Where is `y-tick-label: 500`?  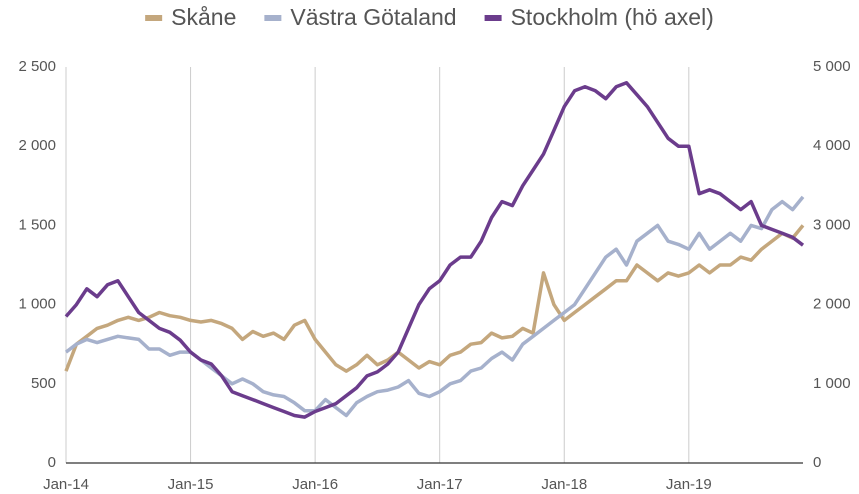
y-tick-label: 500 is located at coordinates (43, 383).